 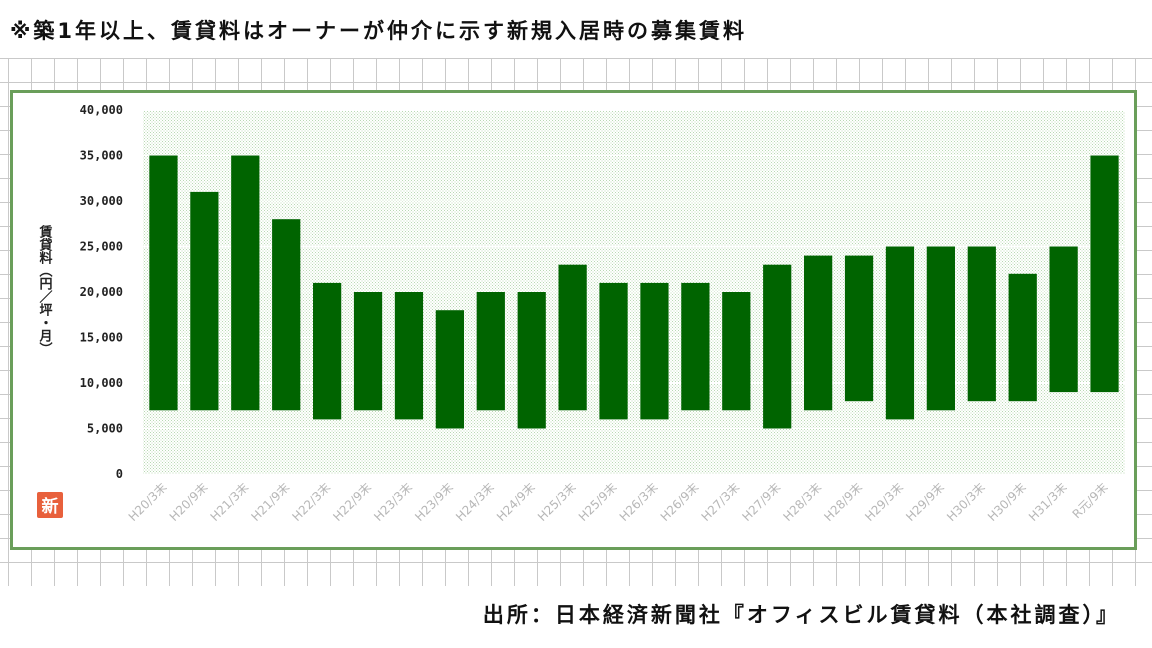 What do you see at coordinates (557, 502) in the screenshot?
I see `x-tick-label: H25/3末` at bounding box center [557, 502].